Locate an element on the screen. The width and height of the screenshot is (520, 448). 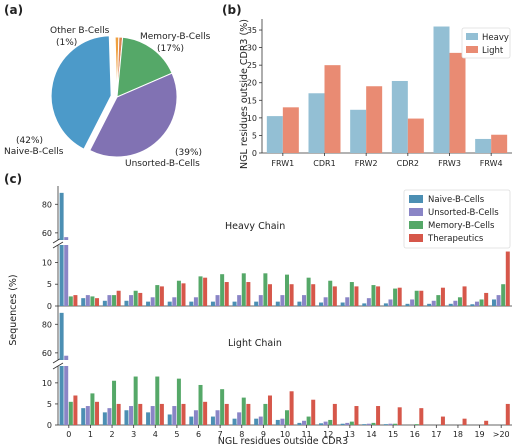
c-x-axis-title: NGL residues outside CDR3 is located at coordinates (283, 441).